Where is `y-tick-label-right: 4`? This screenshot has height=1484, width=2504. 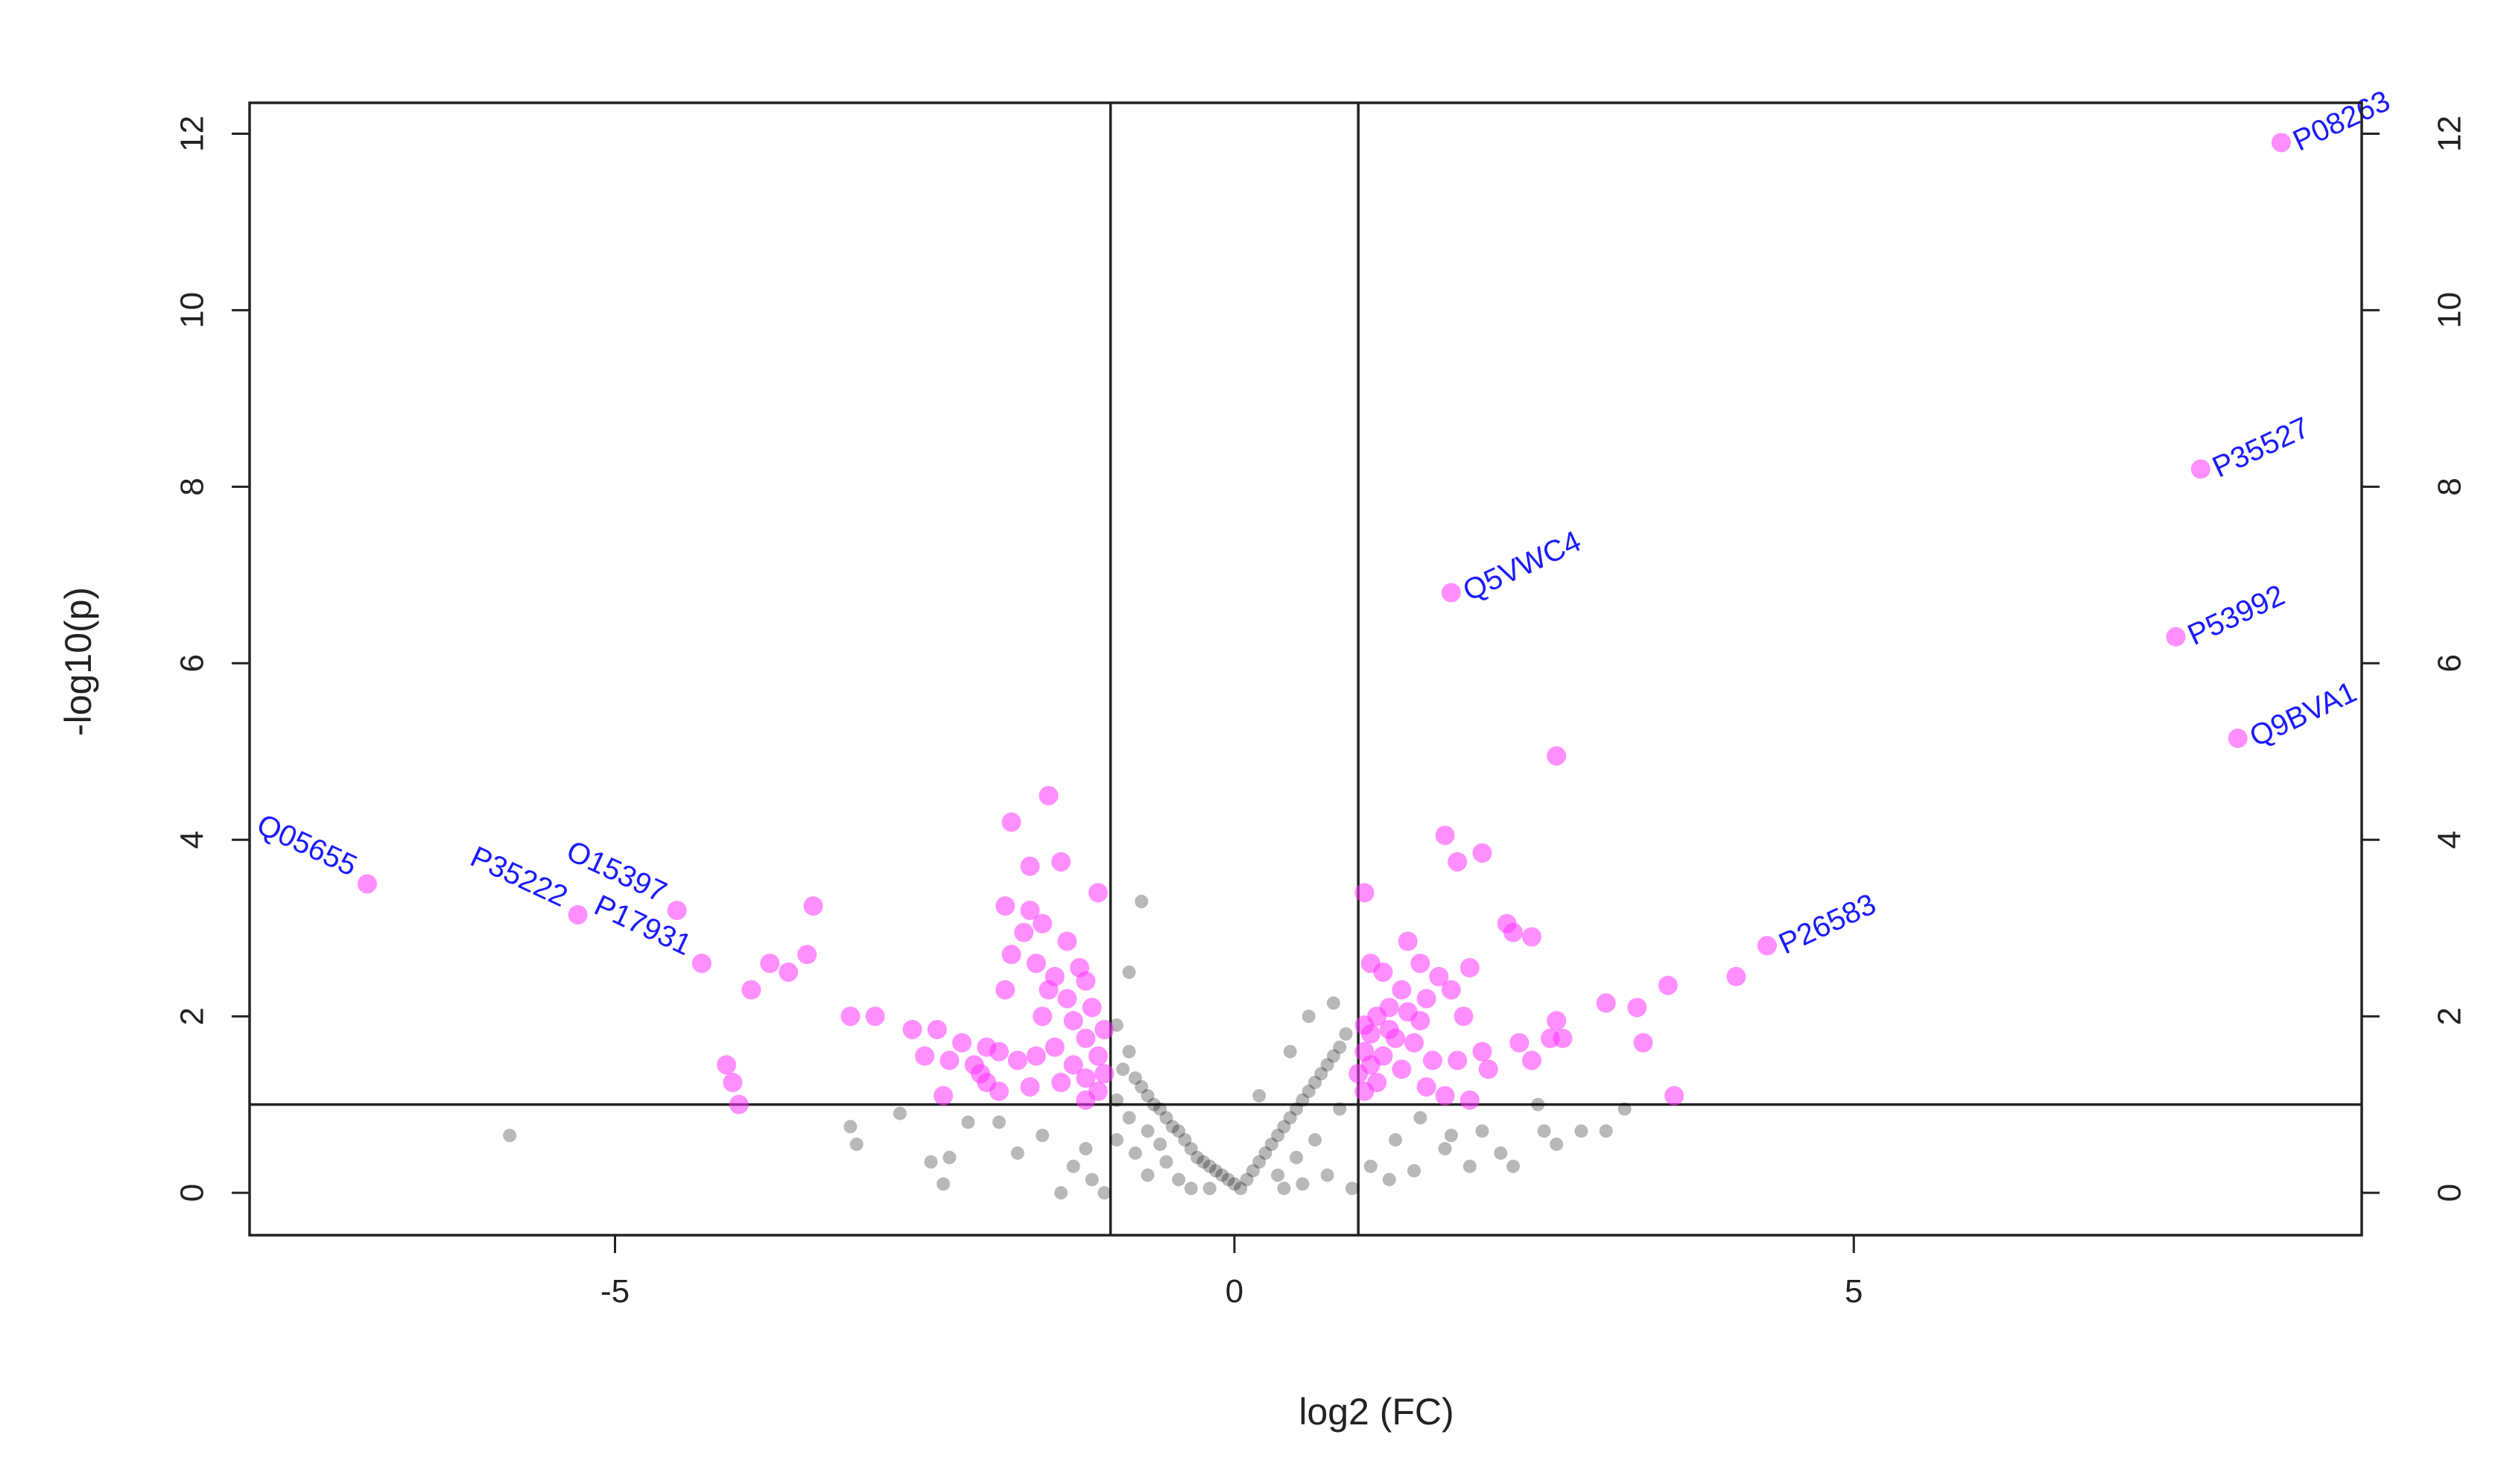
y-tick-label-right: 4 is located at coordinates (2450, 840).